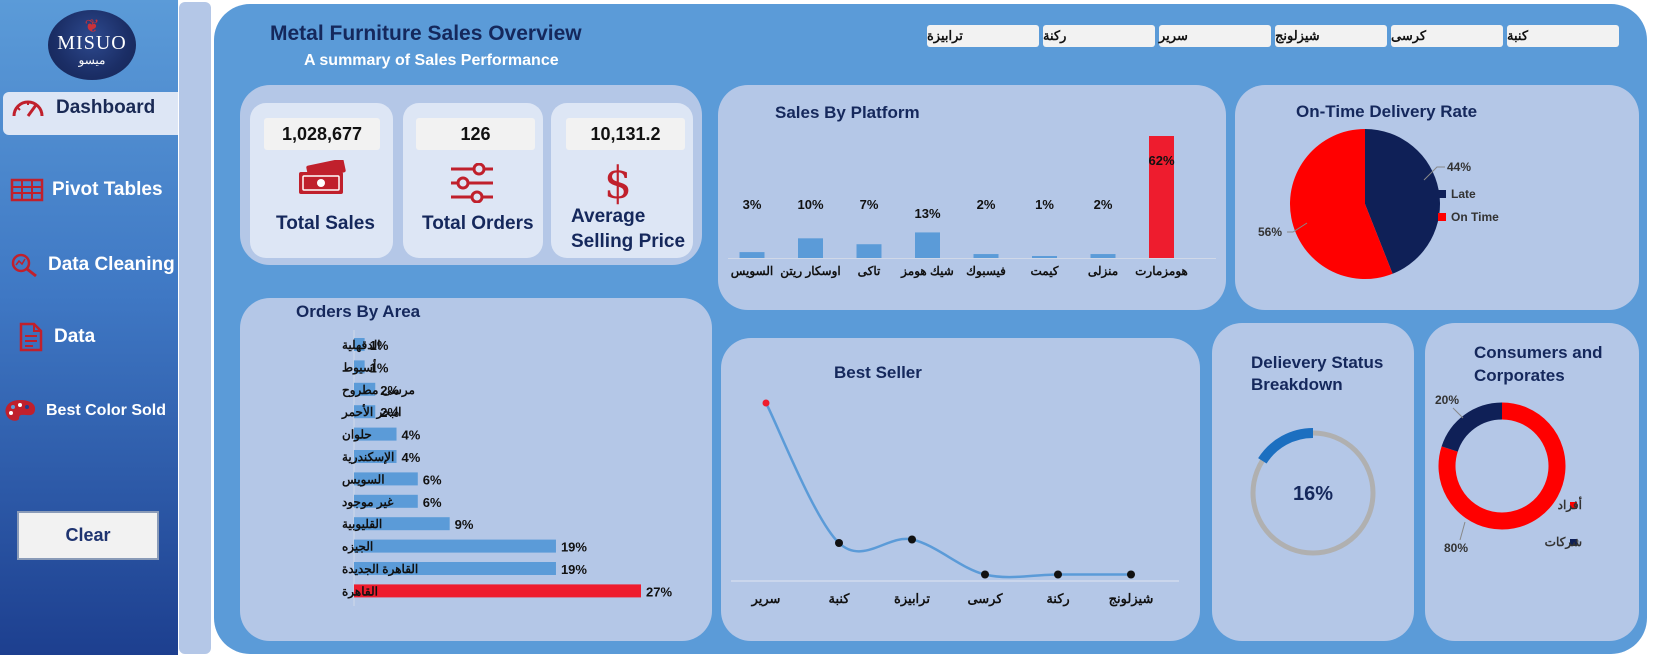 This screenshot has height=661, width=1675. Describe the element at coordinates (912, 599) in the screenshot. I see `tick-label: ترابيزة` at that location.